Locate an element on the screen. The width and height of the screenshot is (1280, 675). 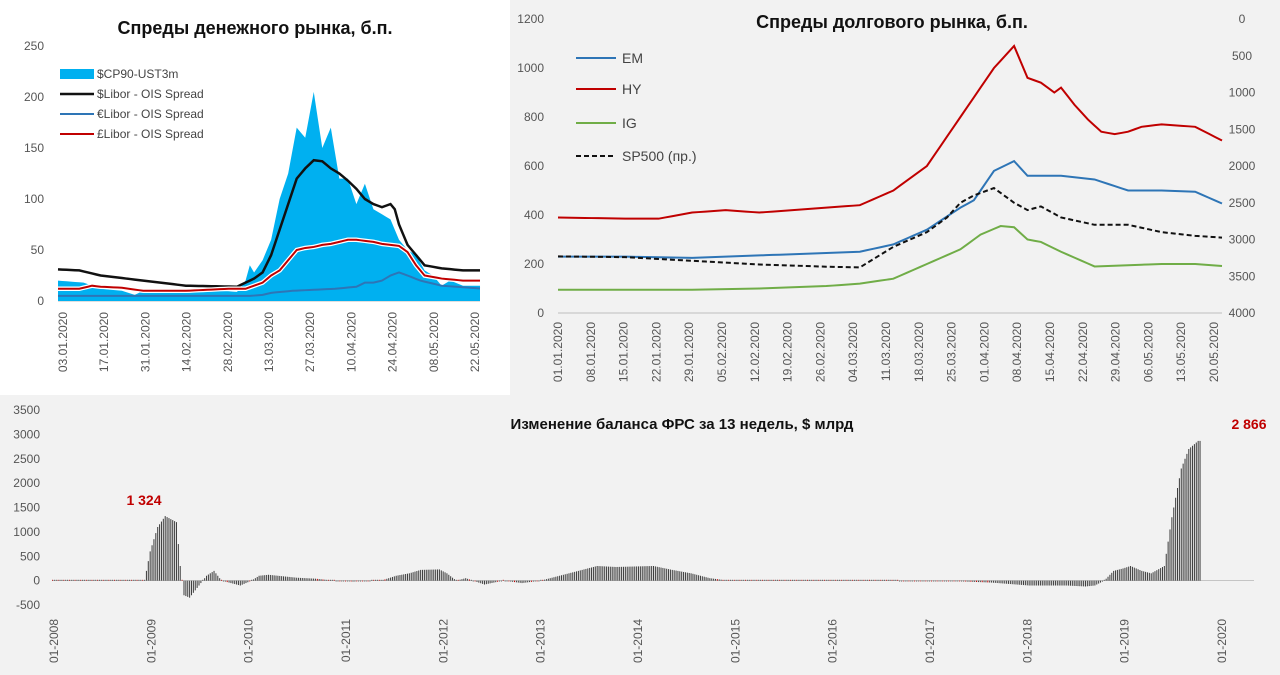
x-tick-1: 01-2009 is located at coordinates (151, 641).